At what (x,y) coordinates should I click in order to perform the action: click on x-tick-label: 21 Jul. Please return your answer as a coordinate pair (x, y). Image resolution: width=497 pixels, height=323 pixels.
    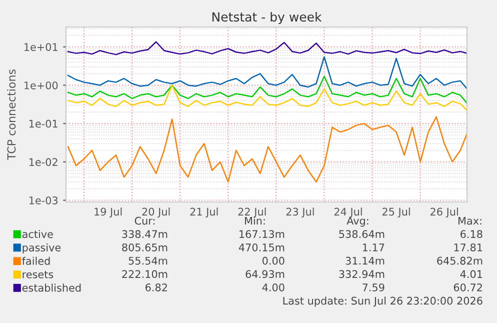
    Looking at the image, I should click on (204, 213).